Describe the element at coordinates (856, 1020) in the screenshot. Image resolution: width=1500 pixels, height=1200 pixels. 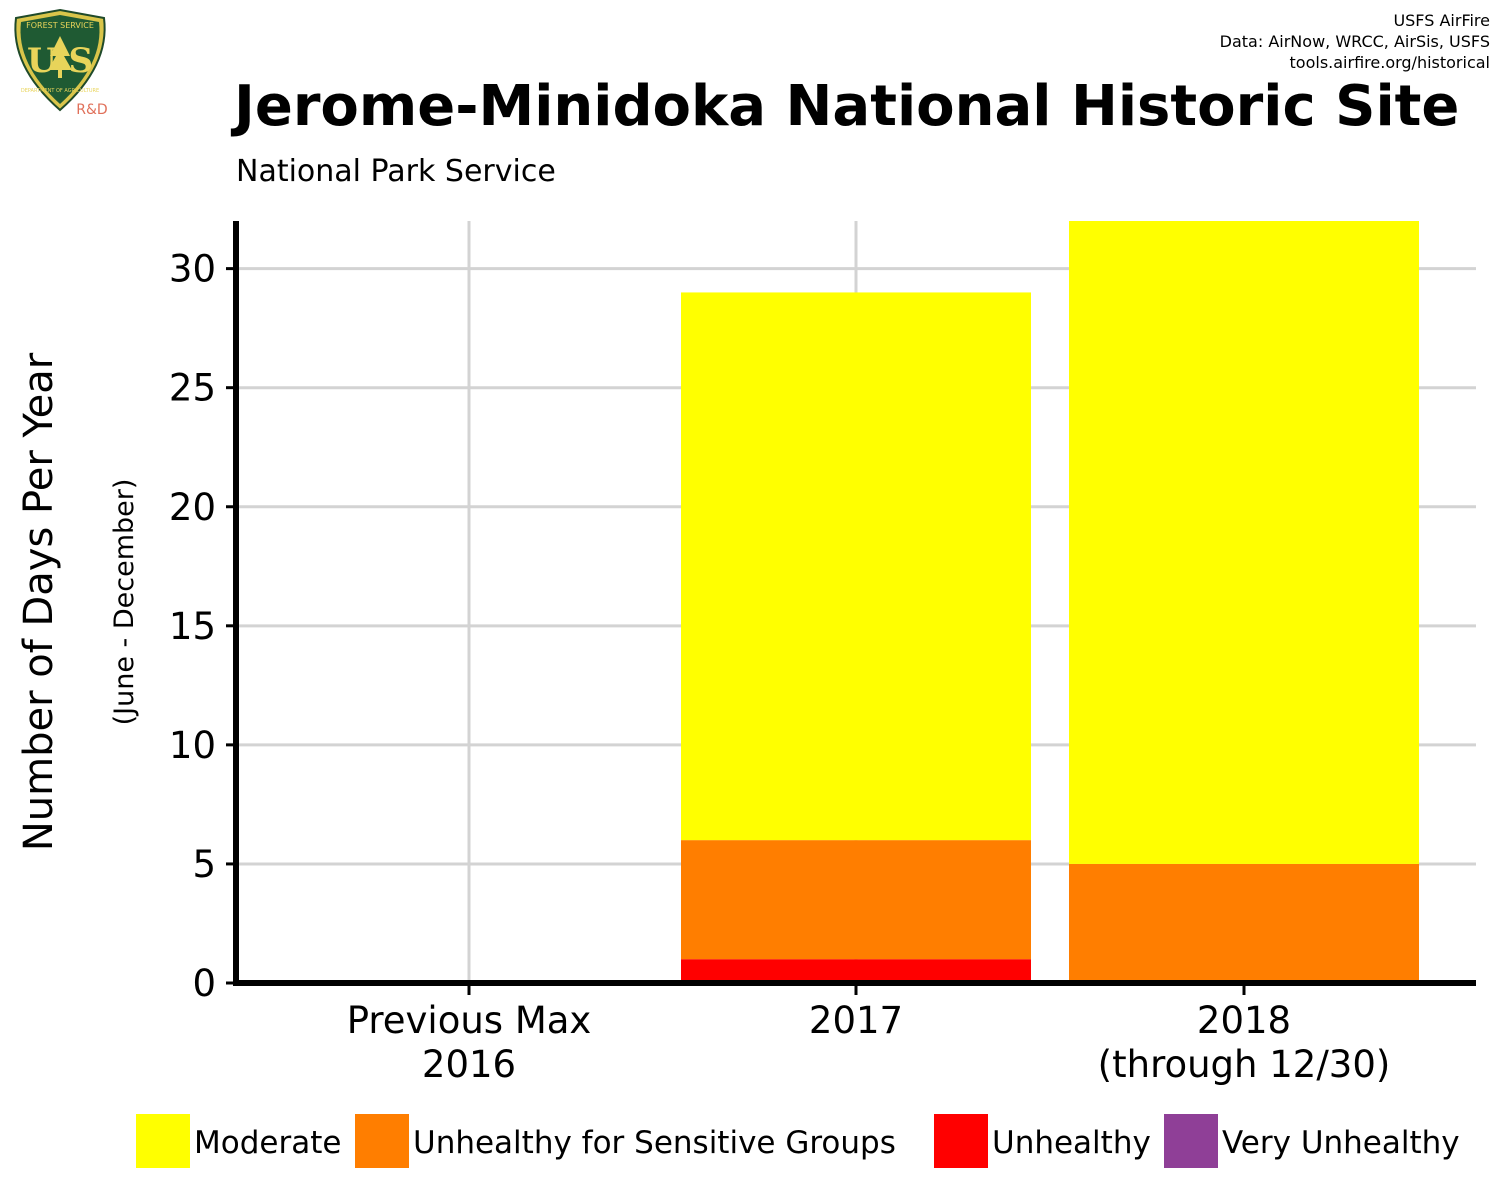
I see `x-tick-label: 2017` at that location.